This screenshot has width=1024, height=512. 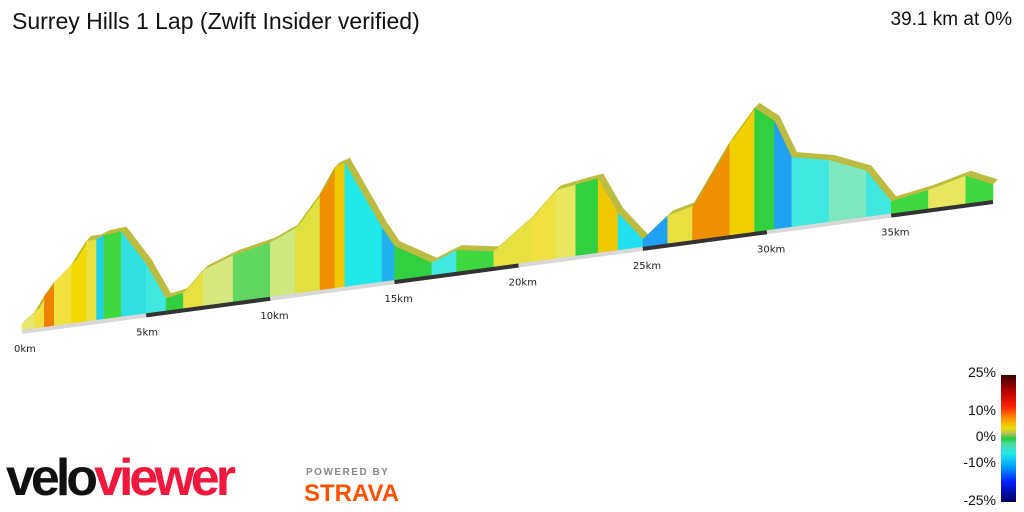 What do you see at coordinates (399, 299) in the screenshot?
I see `km-tick-label: 15km` at bounding box center [399, 299].